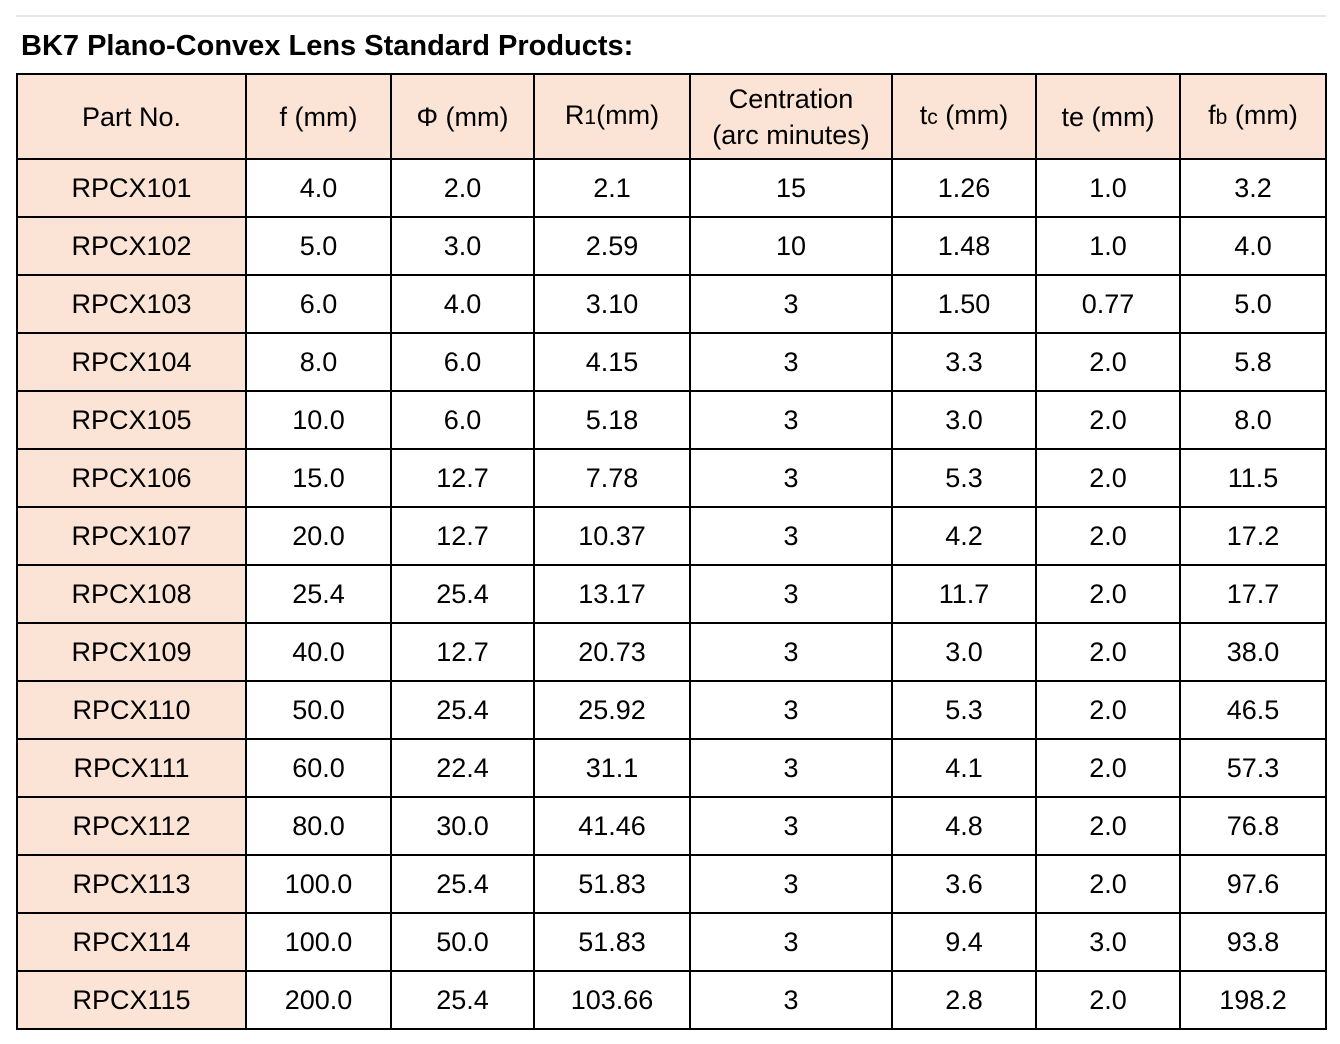 This screenshot has height=1044, width=1340. I want to click on header-back-focal-length-unit: (mm), so click(1262, 115).